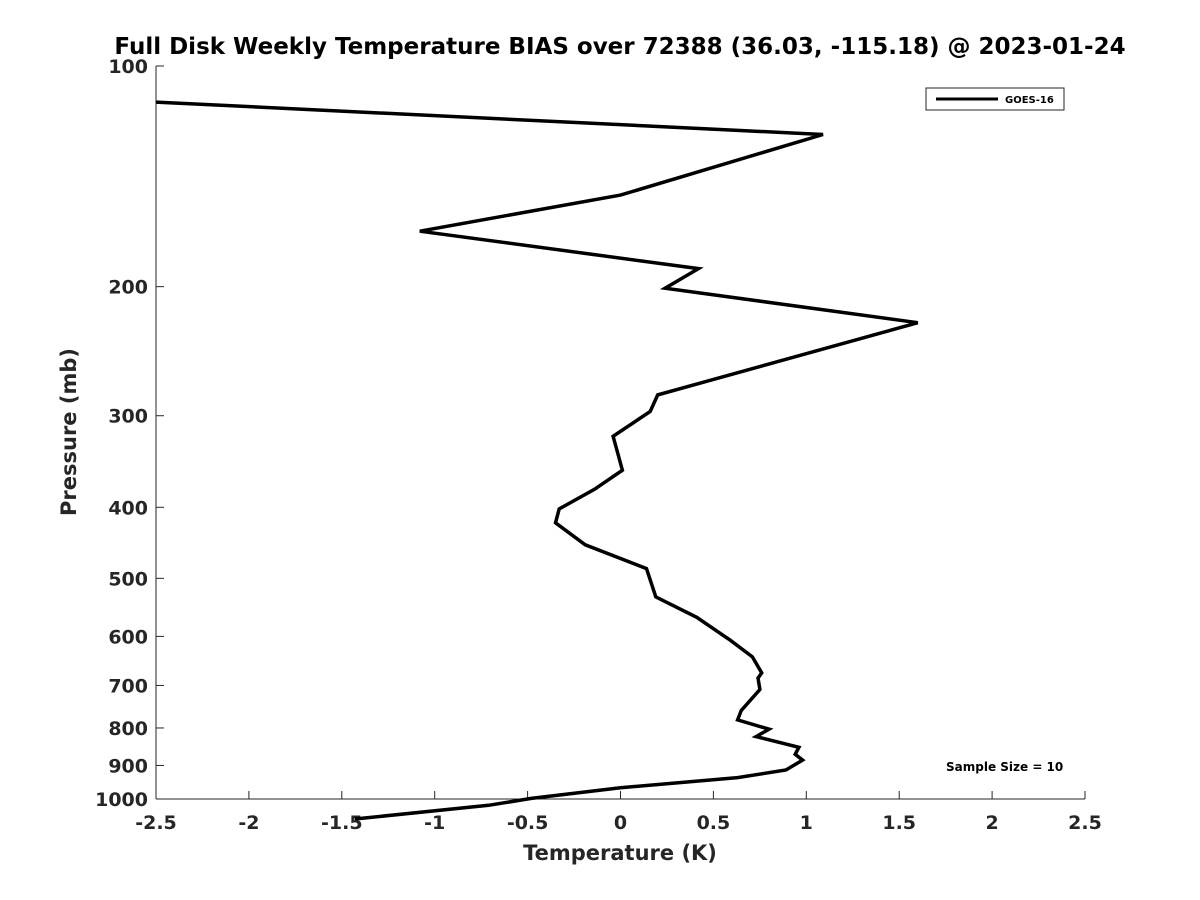 Image resolution: width=1200 pixels, height=900 pixels. Describe the element at coordinates (806, 823) in the screenshot. I see `x-tick-label: 1` at that location.